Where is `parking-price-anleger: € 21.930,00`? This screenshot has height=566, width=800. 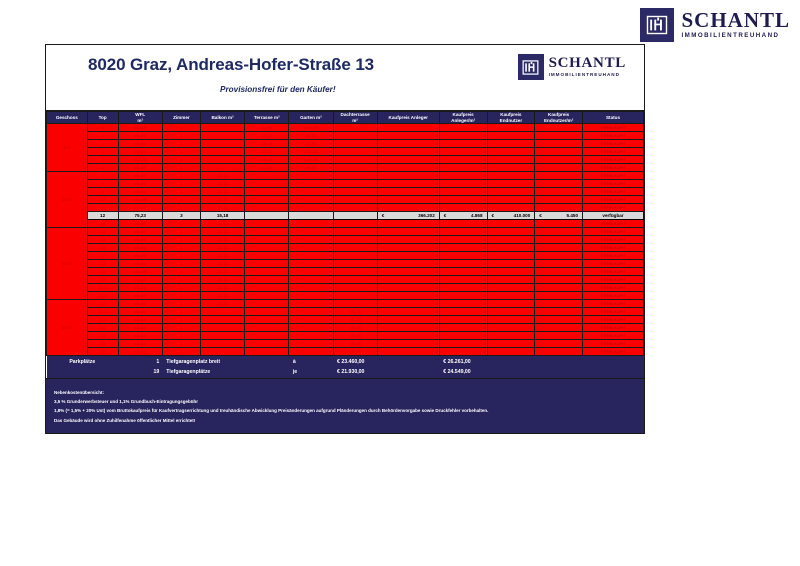
parking-price-anleger: € 21.930,00 is located at coordinates (386, 372).